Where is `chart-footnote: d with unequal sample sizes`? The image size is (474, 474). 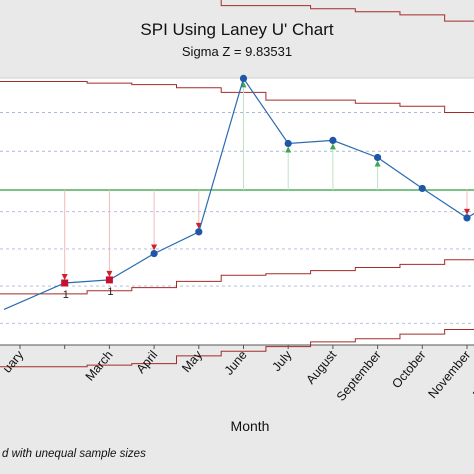
chart-footnote: d with unequal sample sizes is located at coordinates (74, 454).